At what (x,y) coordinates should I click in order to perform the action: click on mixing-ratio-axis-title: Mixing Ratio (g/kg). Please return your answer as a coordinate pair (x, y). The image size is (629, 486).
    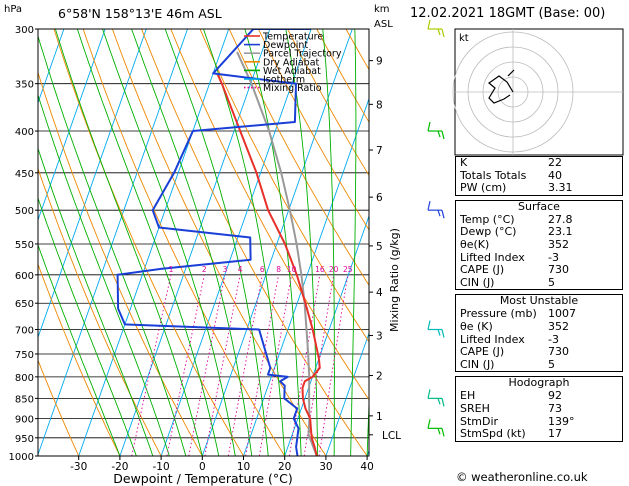
    Looking at the image, I should click on (394, 280).